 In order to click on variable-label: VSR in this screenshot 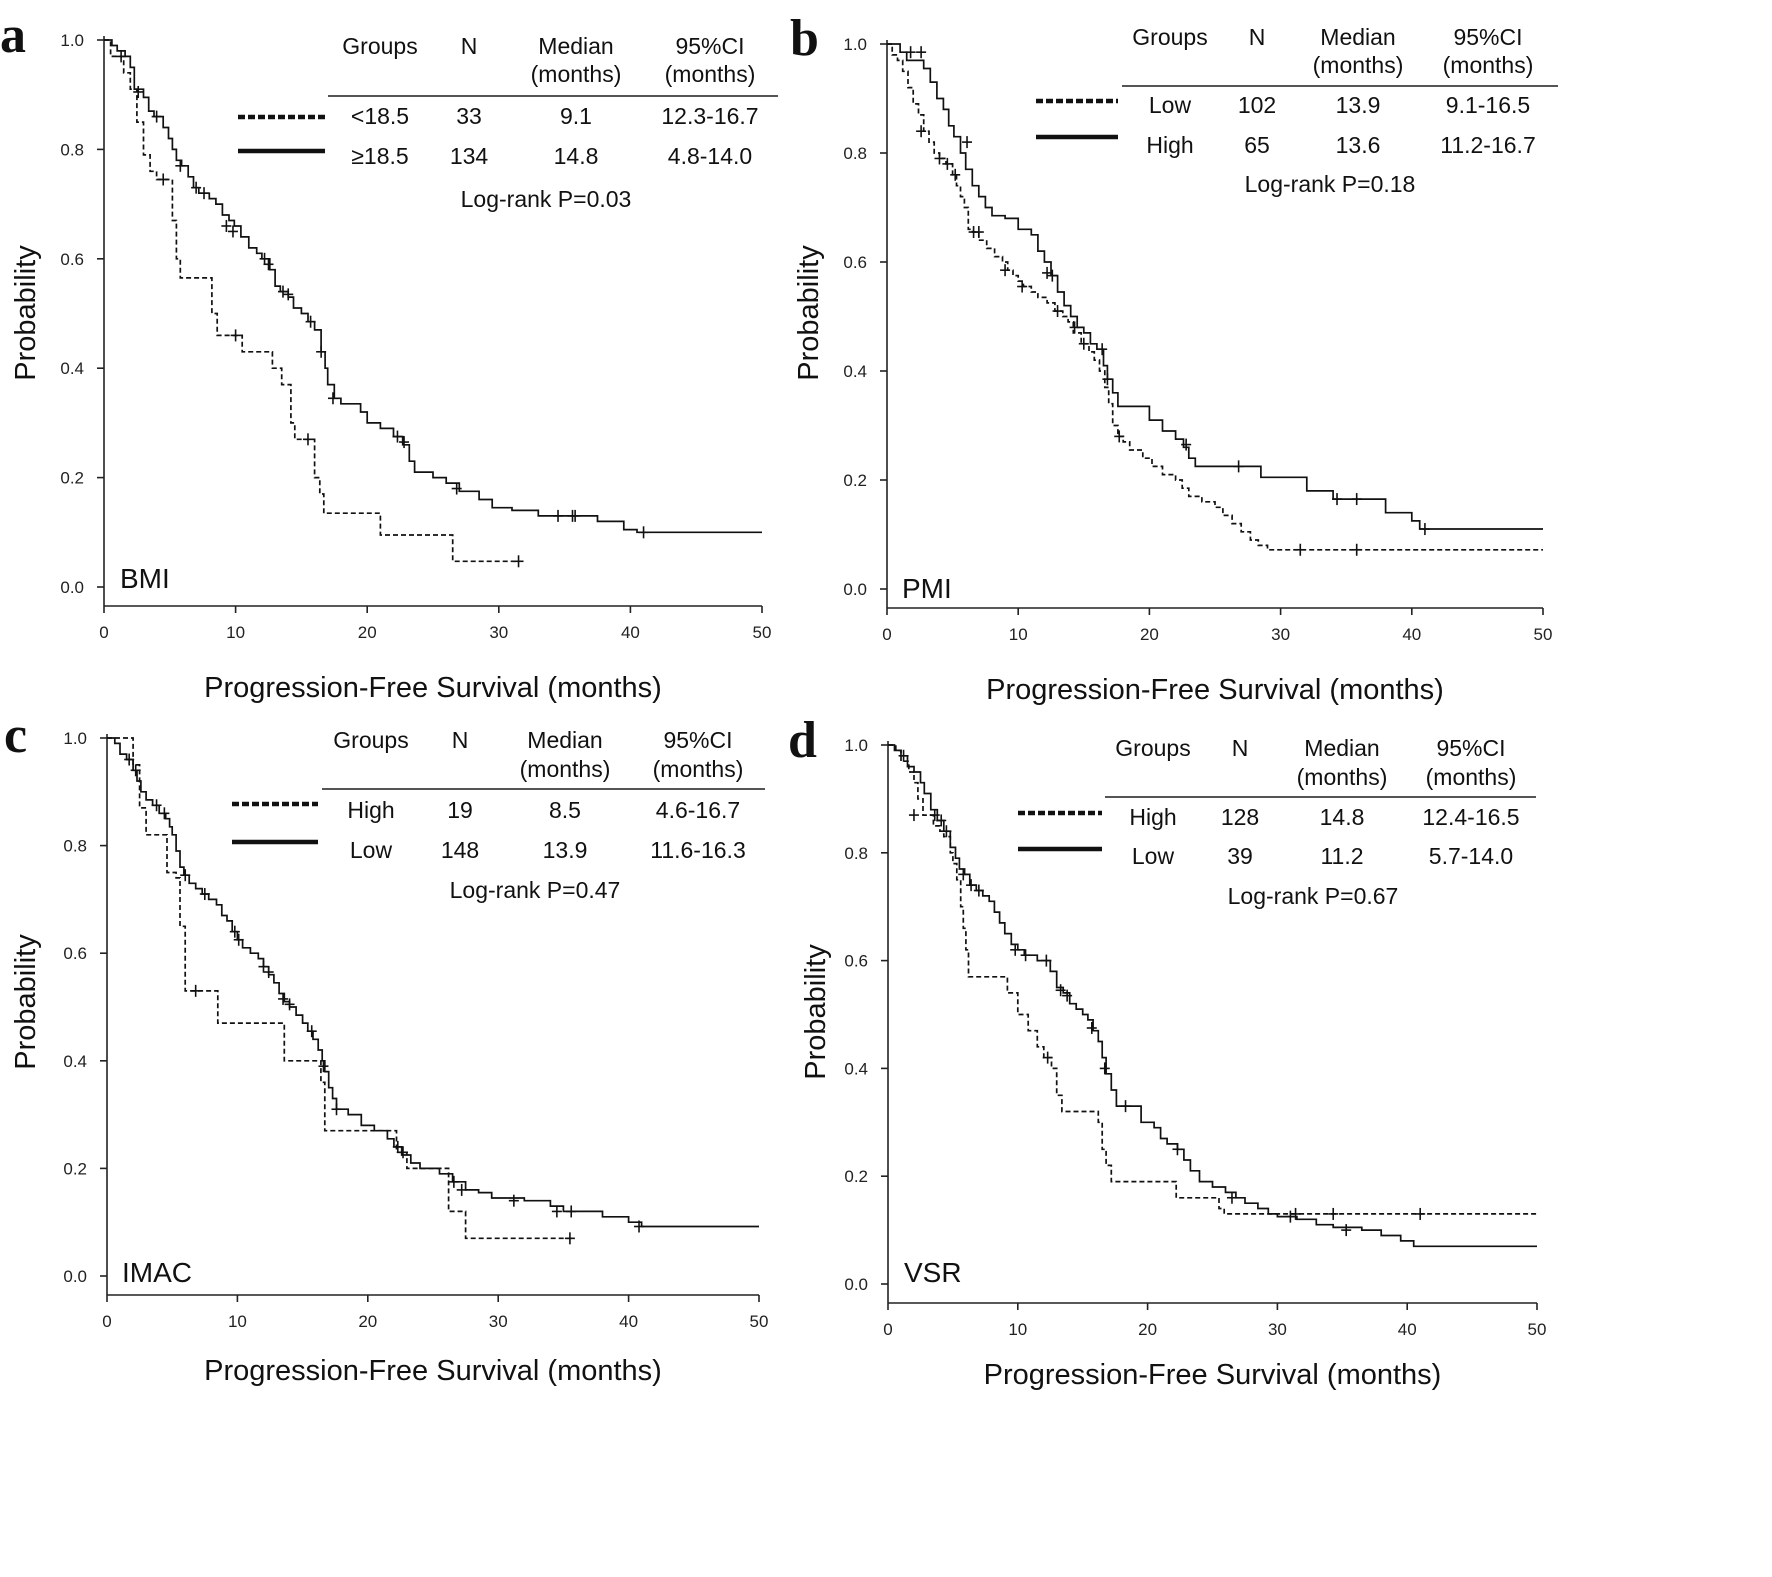, I will do `click(933, 1272)`.